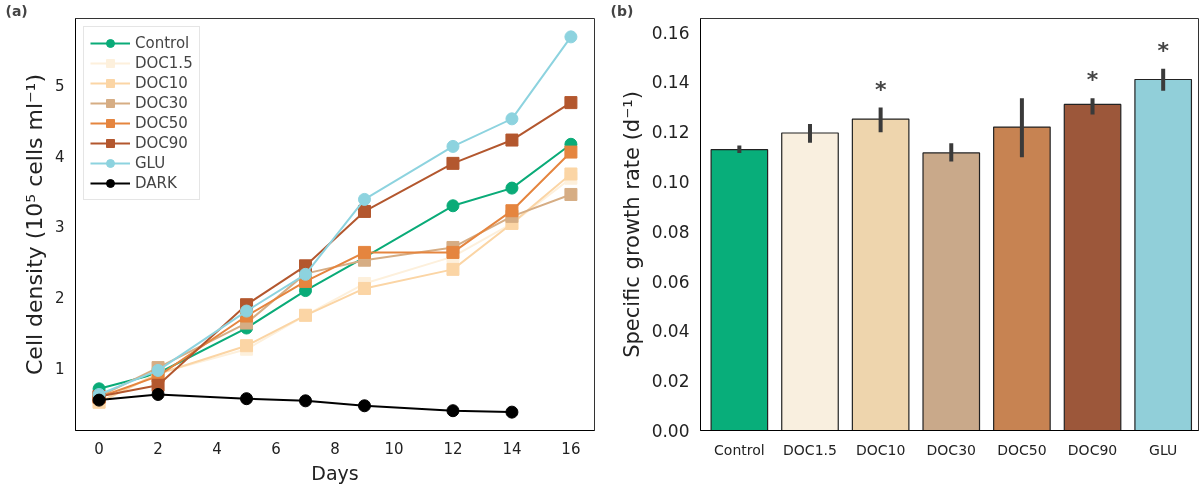 Image resolution: width=1204 pixels, height=486 pixels. Describe the element at coordinates (670, 82) in the screenshot. I see `y-tick-label: 0.14` at that location.